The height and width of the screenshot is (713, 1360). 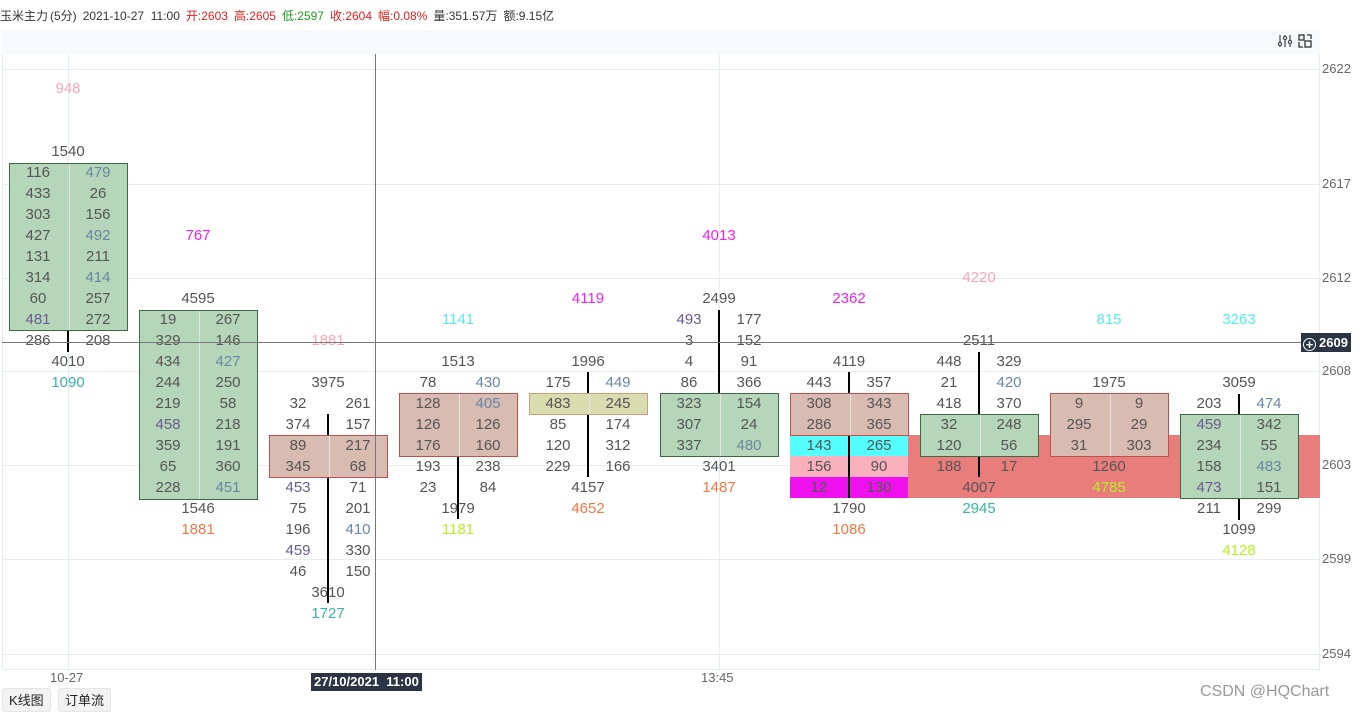 I want to click on volume-bottom-label: 1979, so click(x=458, y=508).